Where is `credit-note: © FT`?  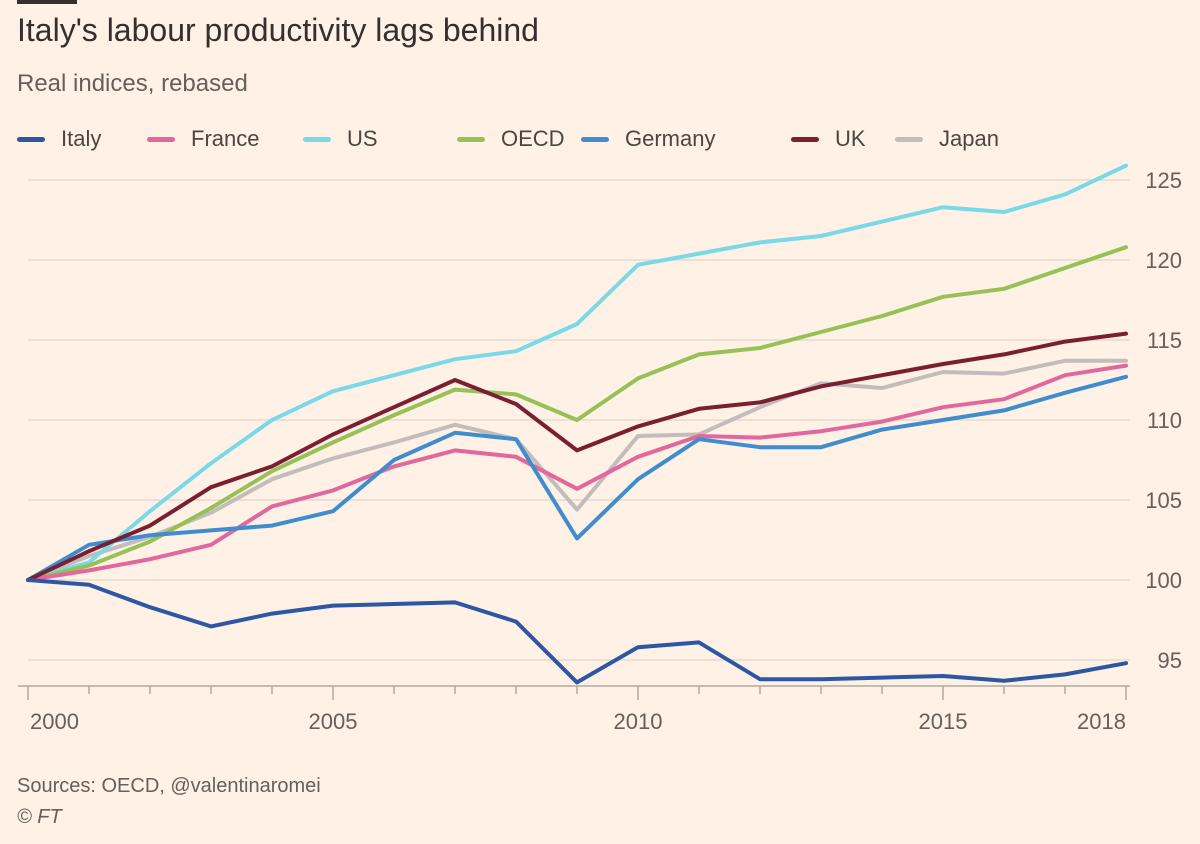 credit-note: © FT is located at coordinates (39, 817).